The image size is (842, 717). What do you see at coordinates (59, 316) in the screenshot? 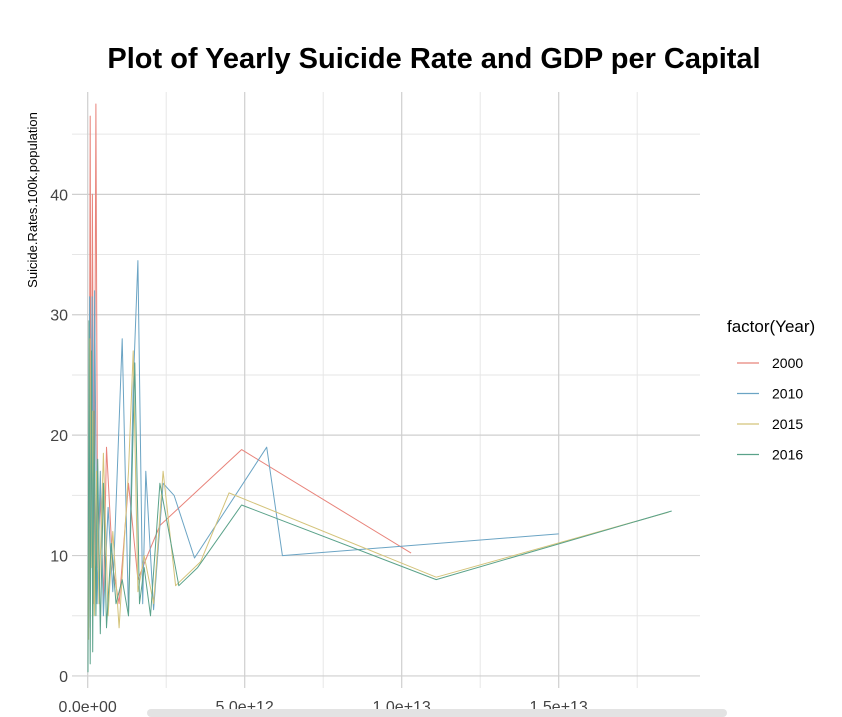
I see `y-tick-label: 30` at bounding box center [59, 316].